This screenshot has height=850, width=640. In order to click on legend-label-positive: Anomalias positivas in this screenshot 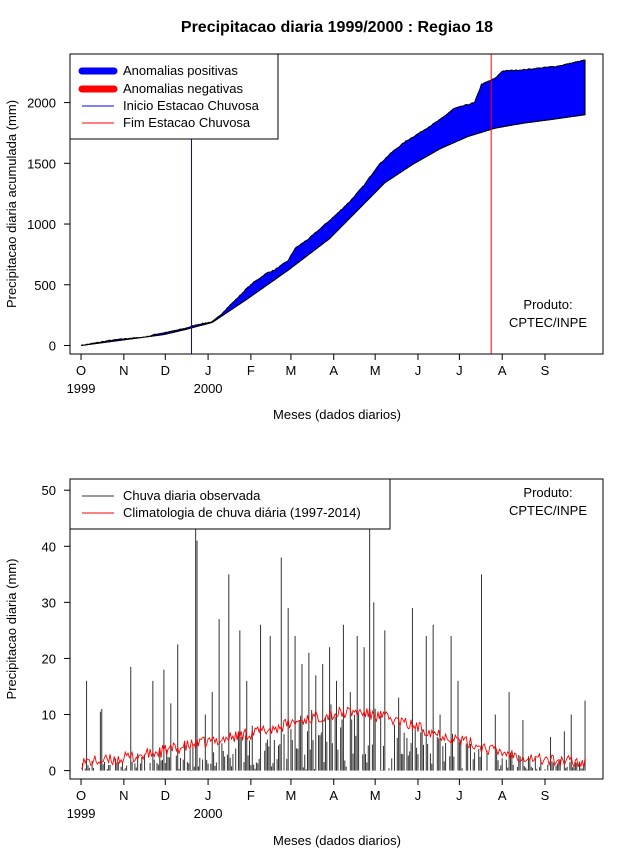, I will do `click(180, 70)`.